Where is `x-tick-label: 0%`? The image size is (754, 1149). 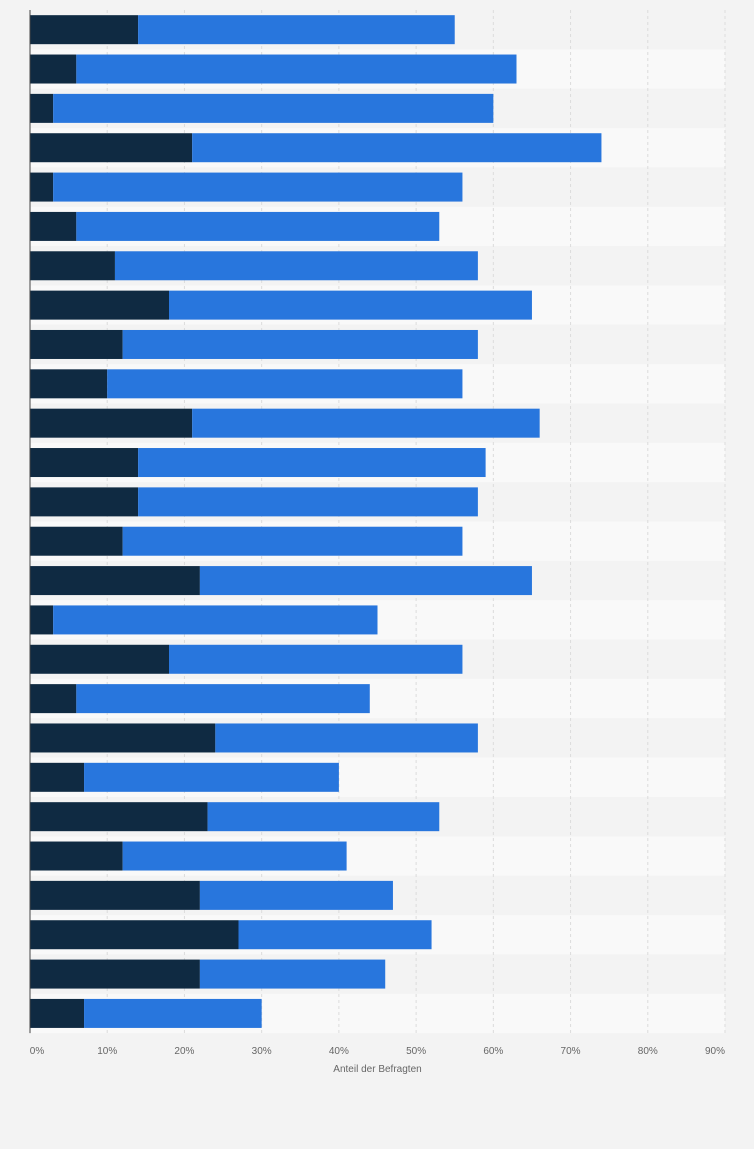
x-tick-label: 0% is located at coordinates (37, 1051).